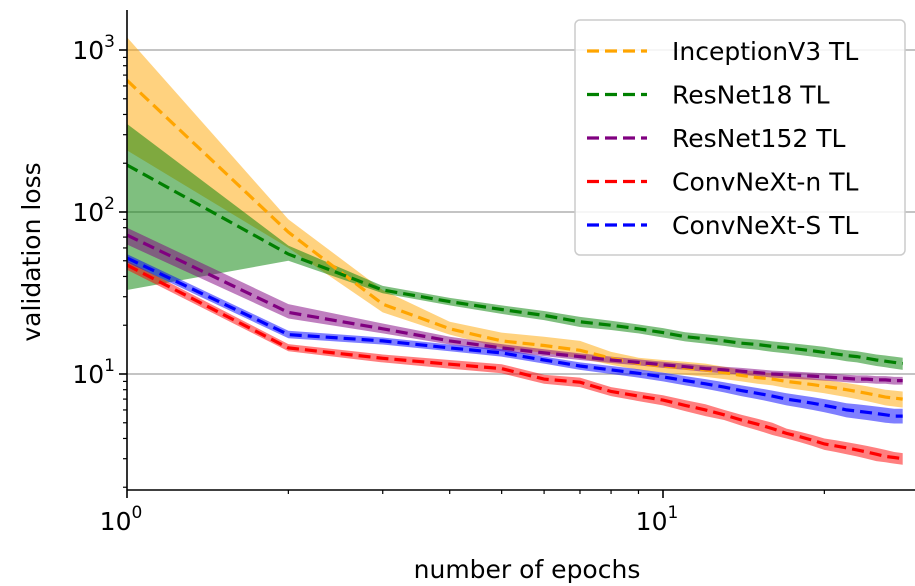  Describe the element at coordinates (765, 182) in the screenshot. I see `legend-label-3: ConvNeXt-n TL` at that location.